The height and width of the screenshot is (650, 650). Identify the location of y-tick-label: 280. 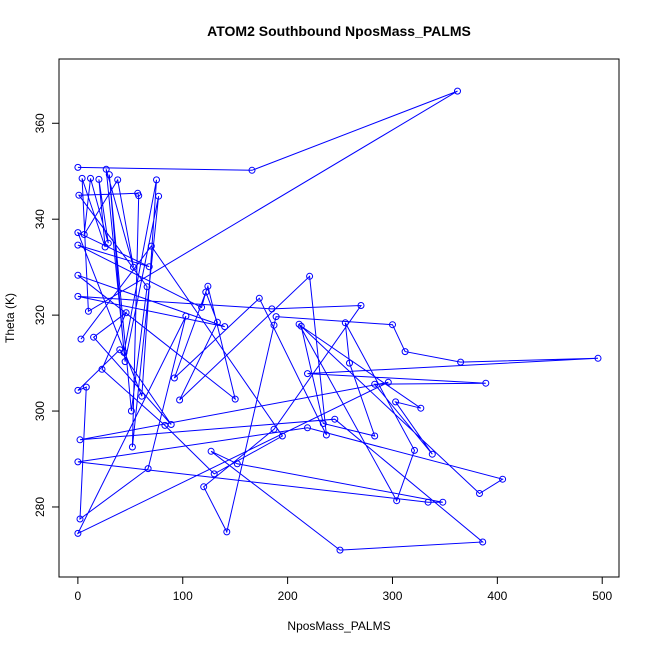
(40, 507).